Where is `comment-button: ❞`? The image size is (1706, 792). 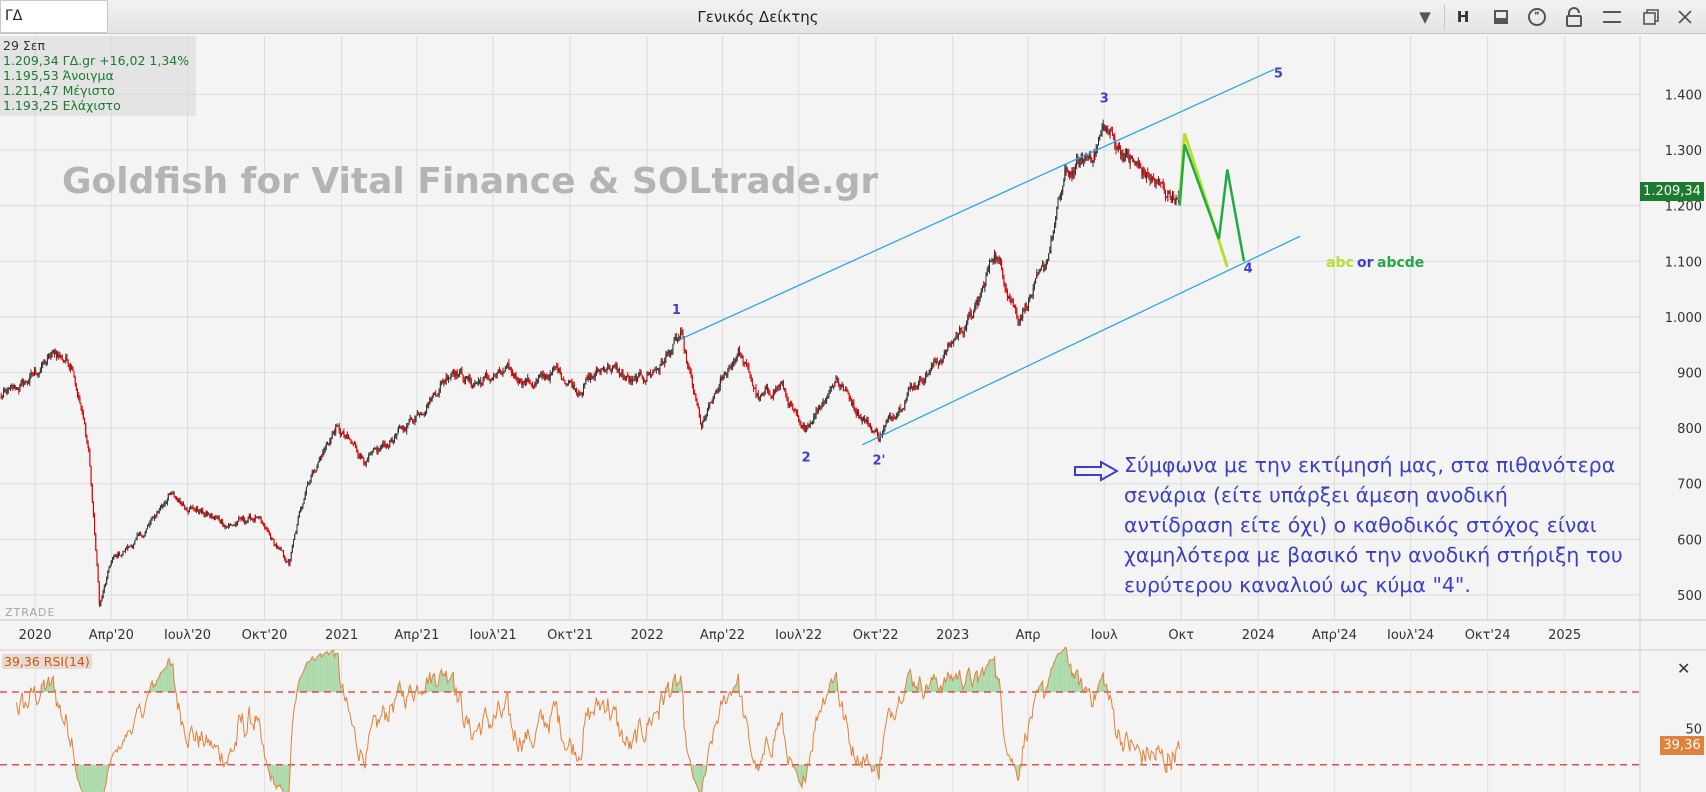 comment-button: ❞ is located at coordinates (1537, 17).